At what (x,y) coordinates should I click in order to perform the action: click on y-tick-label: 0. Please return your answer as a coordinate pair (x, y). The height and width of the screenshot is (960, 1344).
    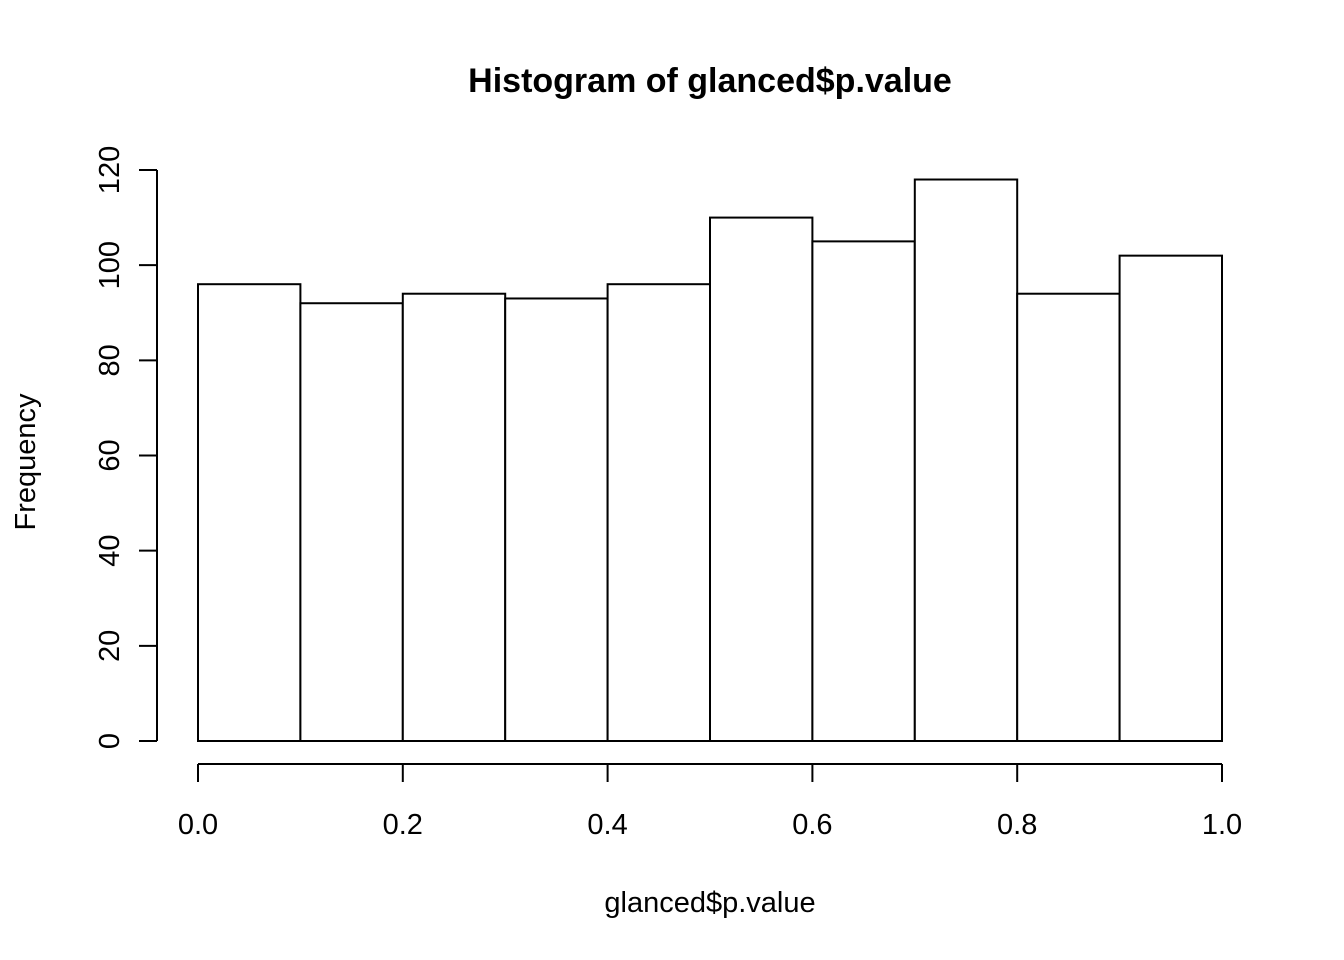
    Looking at the image, I should click on (110, 741).